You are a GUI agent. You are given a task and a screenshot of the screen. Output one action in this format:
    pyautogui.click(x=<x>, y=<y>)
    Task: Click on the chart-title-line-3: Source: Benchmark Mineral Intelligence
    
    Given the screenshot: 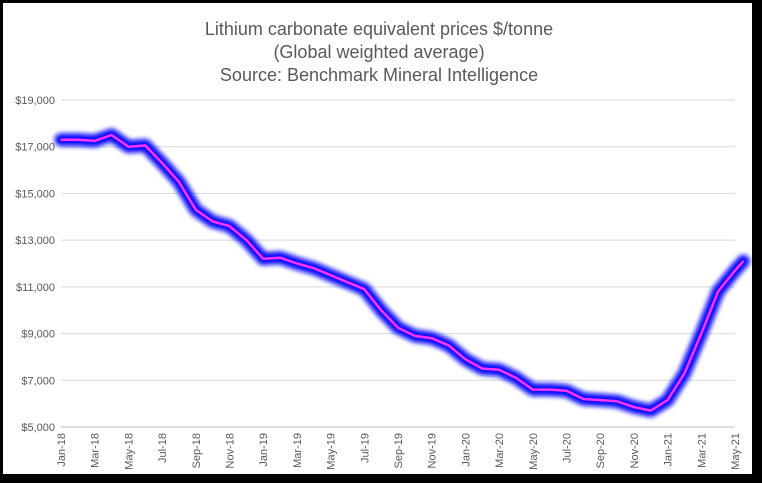 What is the action you would take?
    pyautogui.click(x=379, y=75)
    